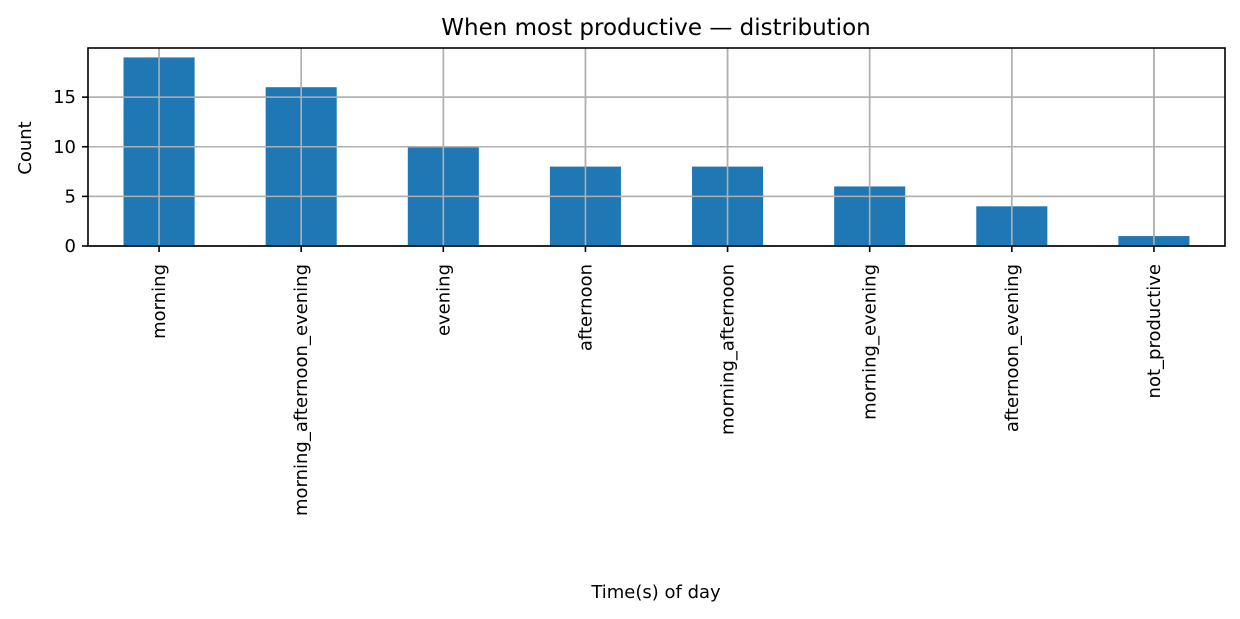 The image size is (1240, 619). What do you see at coordinates (655, 592) in the screenshot?
I see `x-axis-label: Time(s) of day` at bounding box center [655, 592].